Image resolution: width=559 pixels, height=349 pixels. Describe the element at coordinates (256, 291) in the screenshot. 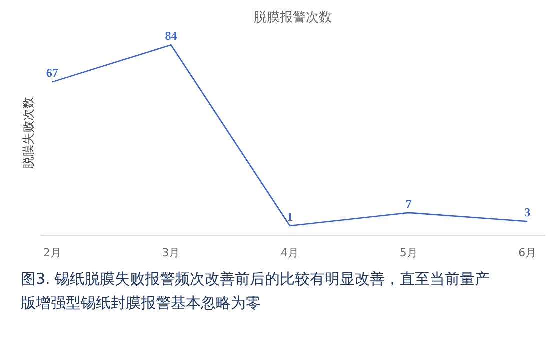

I see `caption: 图3. 锡纸脱膜失败报警频次改善前后的比较有明显改善，直至当前量产版增强型锡纸封膜报警基本忽略为零` at that location.